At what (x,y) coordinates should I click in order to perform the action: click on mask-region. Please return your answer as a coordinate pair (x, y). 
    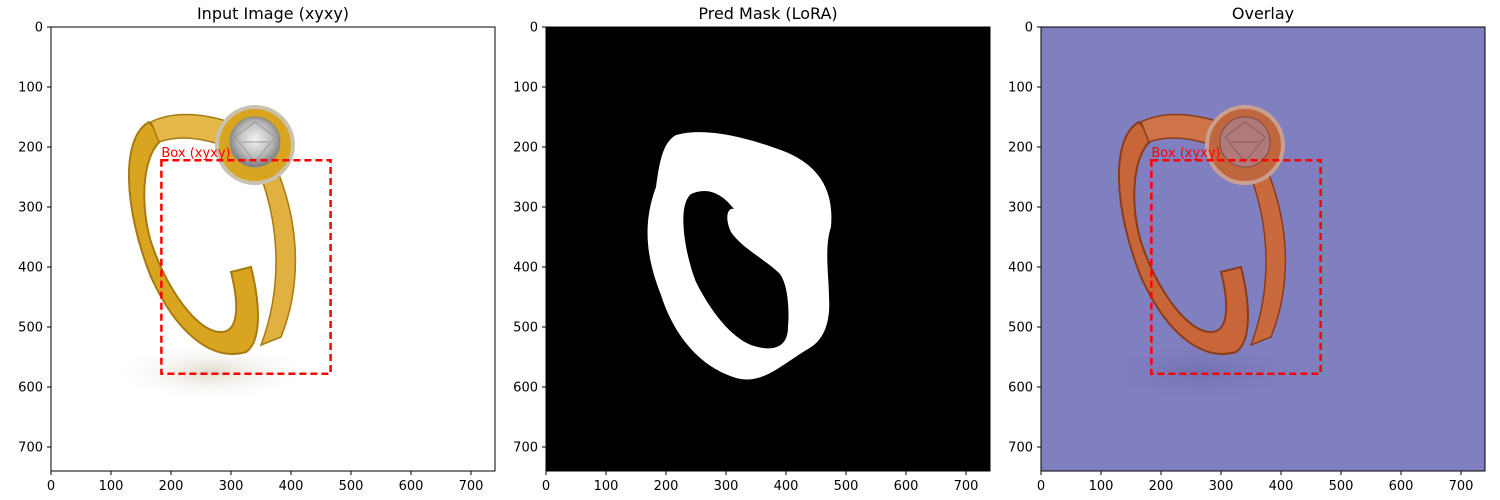
    Looking at the image, I should click on (739, 256).